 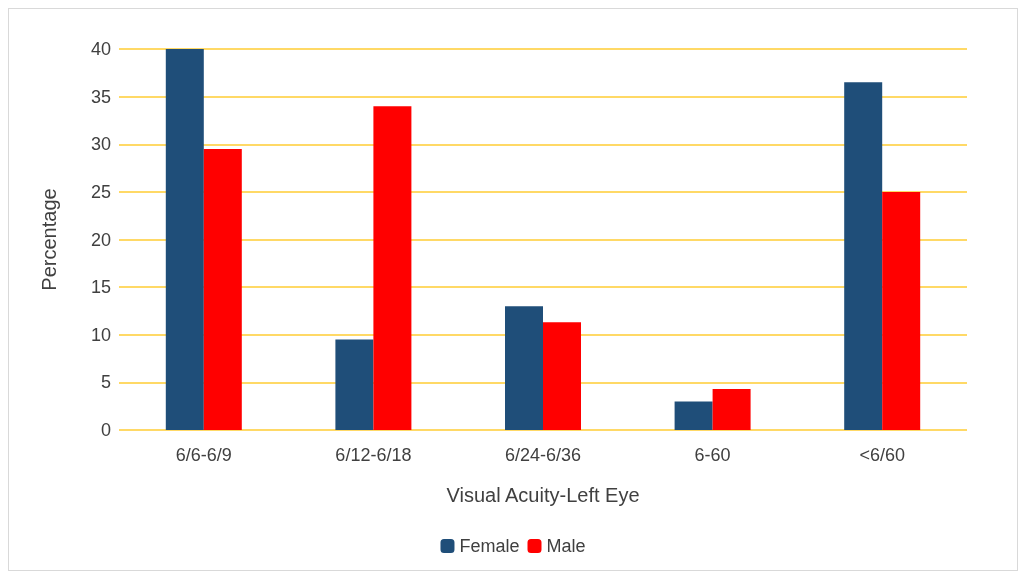 I want to click on y-tick-label: 5, so click(x=105, y=382).